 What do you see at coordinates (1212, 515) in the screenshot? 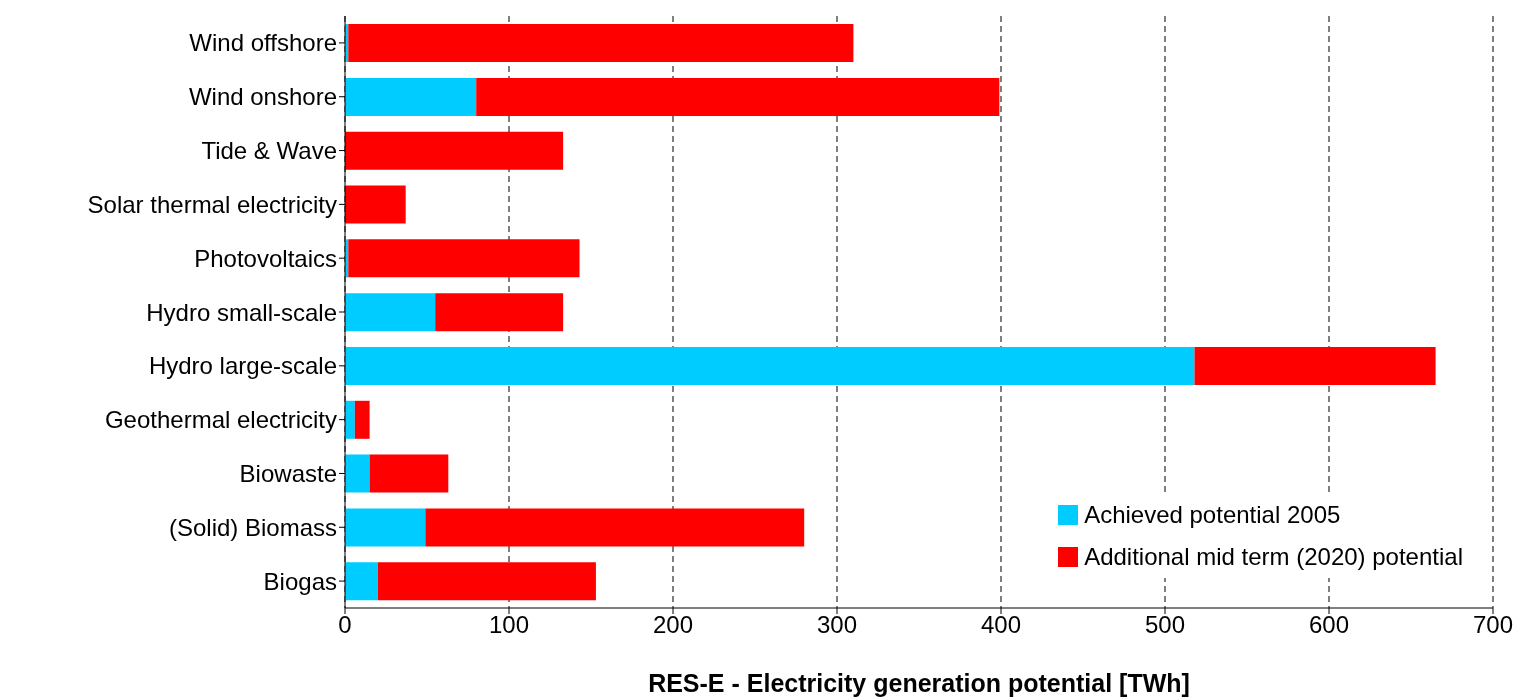
I see `legend-label: Achieved potential 2005` at bounding box center [1212, 515].